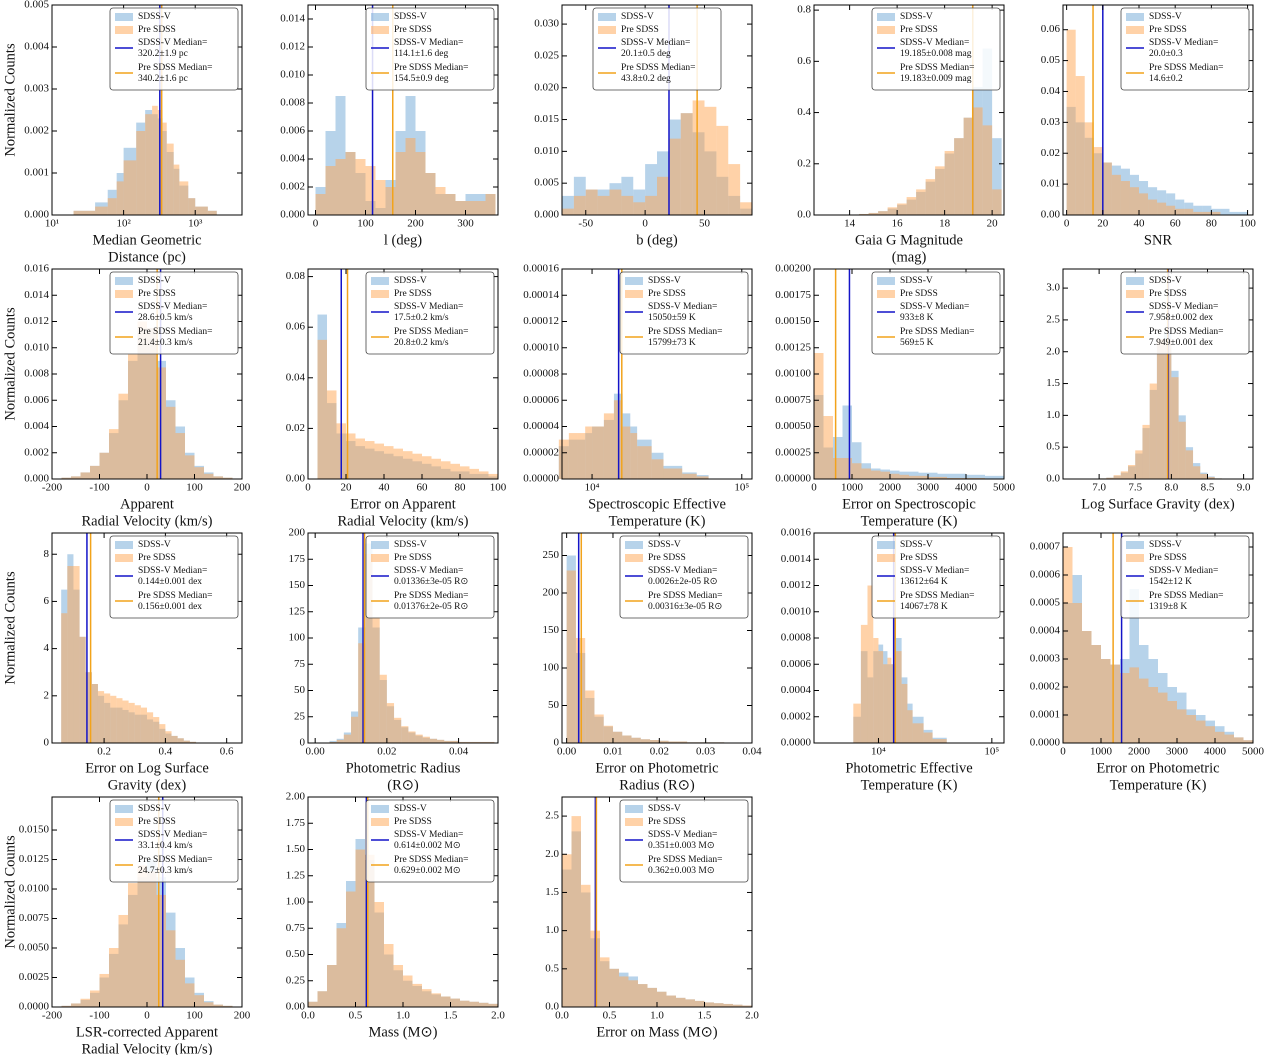 Image resolution: width=1277 pixels, height=1055 pixels. I want to click on y-tick-label: 150, so click(551, 630).